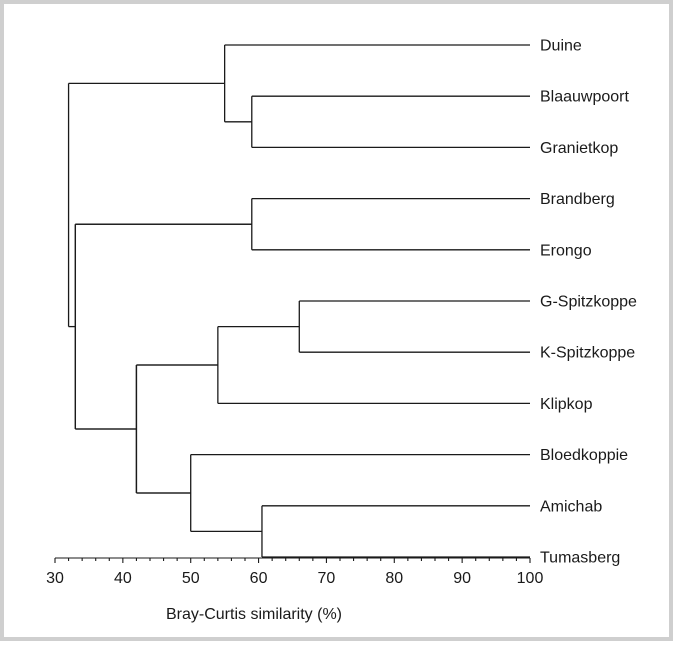 The height and width of the screenshot is (645, 673). What do you see at coordinates (259, 578) in the screenshot?
I see `x-tick-label: 60` at bounding box center [259, 578].